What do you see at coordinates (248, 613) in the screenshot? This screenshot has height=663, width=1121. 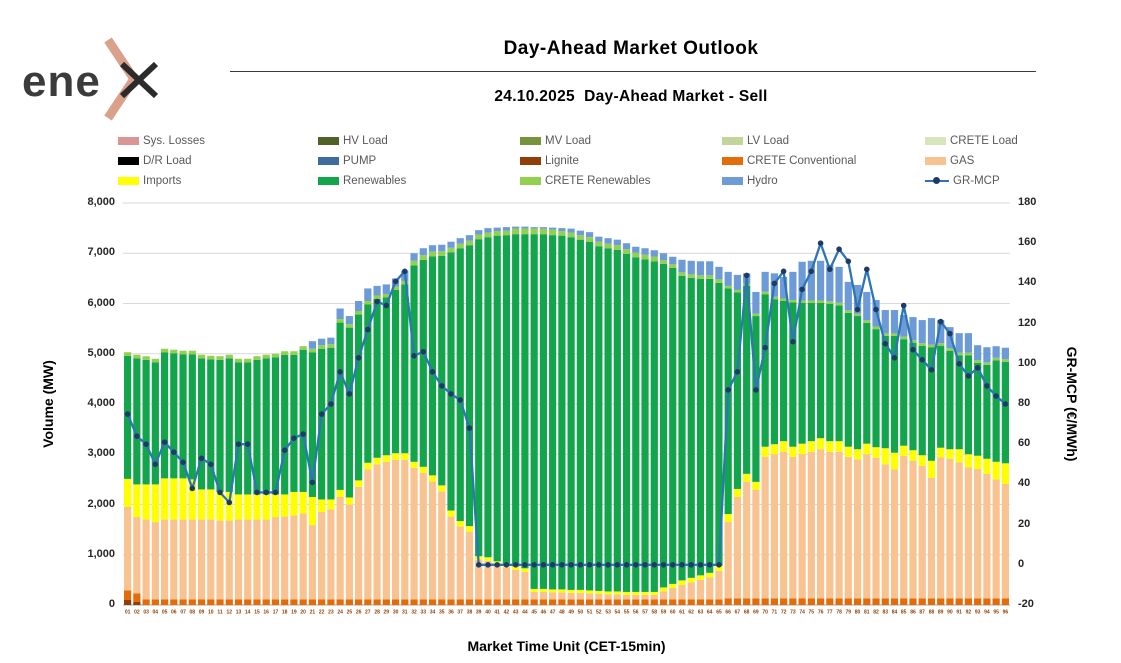 I see `x-tick-label: 14` at bounding box center [248, 613].